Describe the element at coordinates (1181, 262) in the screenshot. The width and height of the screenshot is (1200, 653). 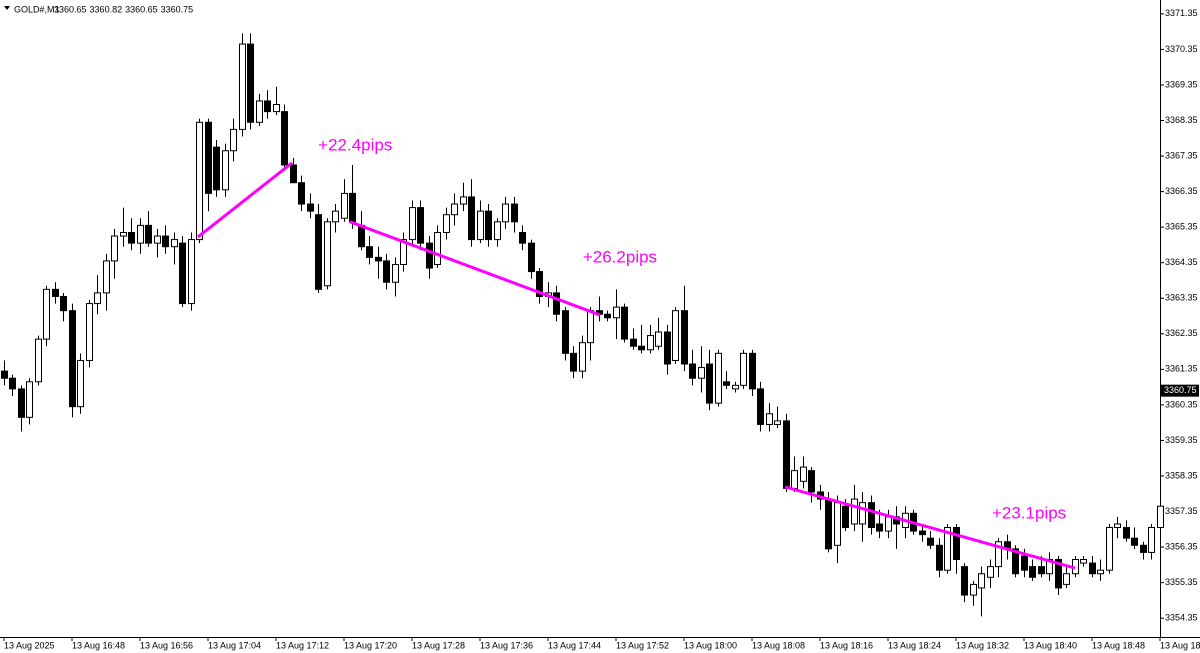
I see `y-tick-label: 3364.35` at that location.